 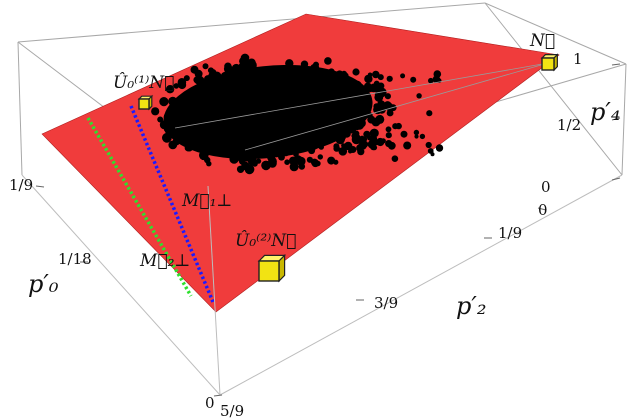 I want to click on axis-label-p2: p′₂, so click(x=471, y=306).